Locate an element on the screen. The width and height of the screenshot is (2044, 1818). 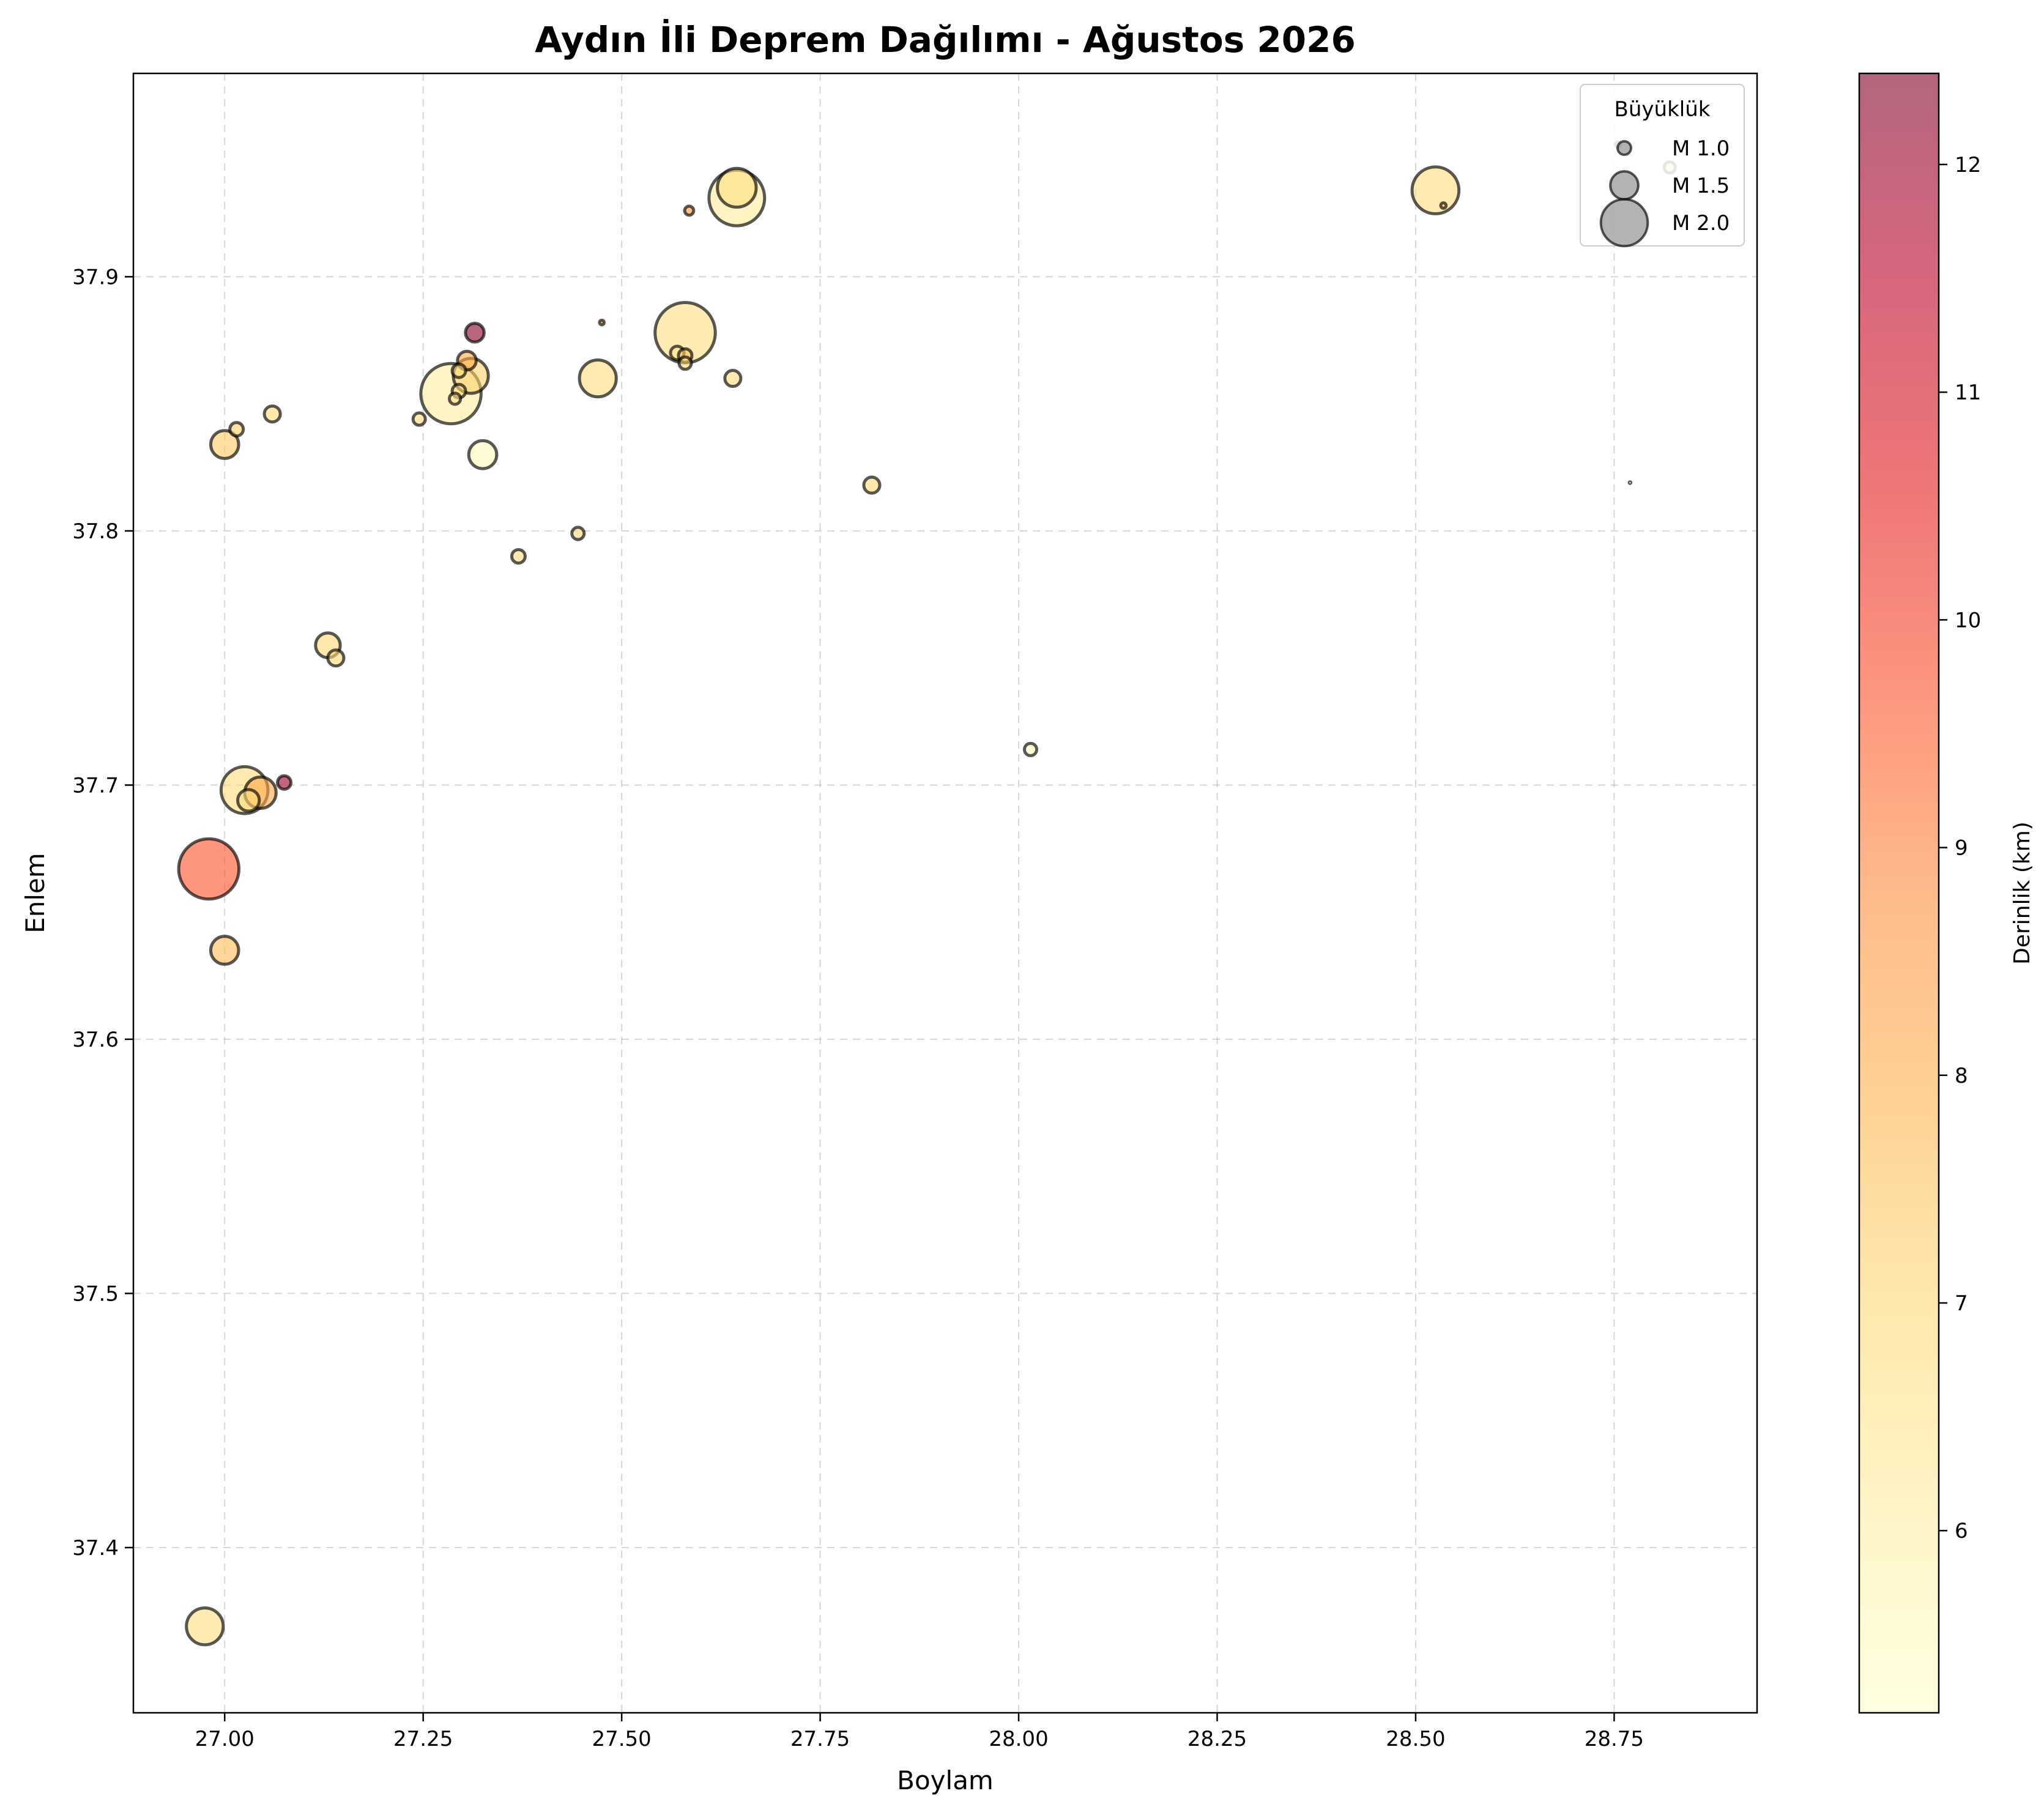
x-tick-label: 28.00 is located at coordinates (1019, 1739).